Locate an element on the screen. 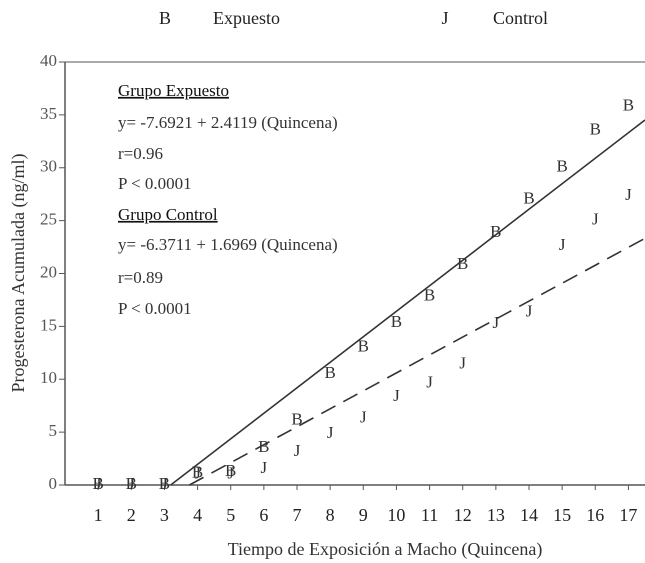  y-tick-label: 35 is located at coordinates (48, 113).